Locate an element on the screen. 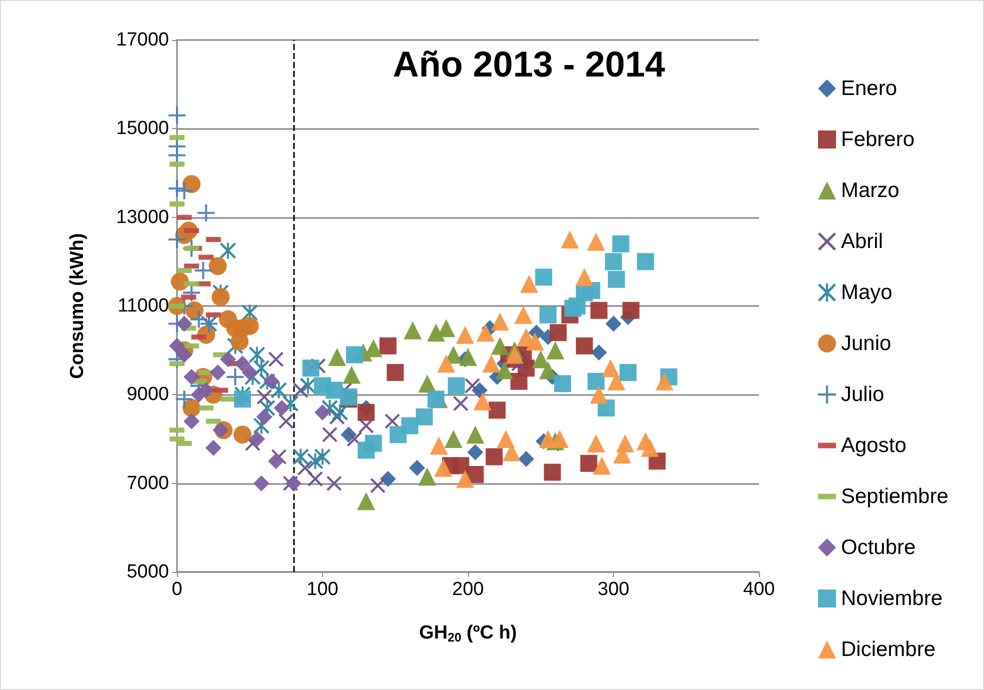  legend-label: Octubre is located at coordinates (878, 547).